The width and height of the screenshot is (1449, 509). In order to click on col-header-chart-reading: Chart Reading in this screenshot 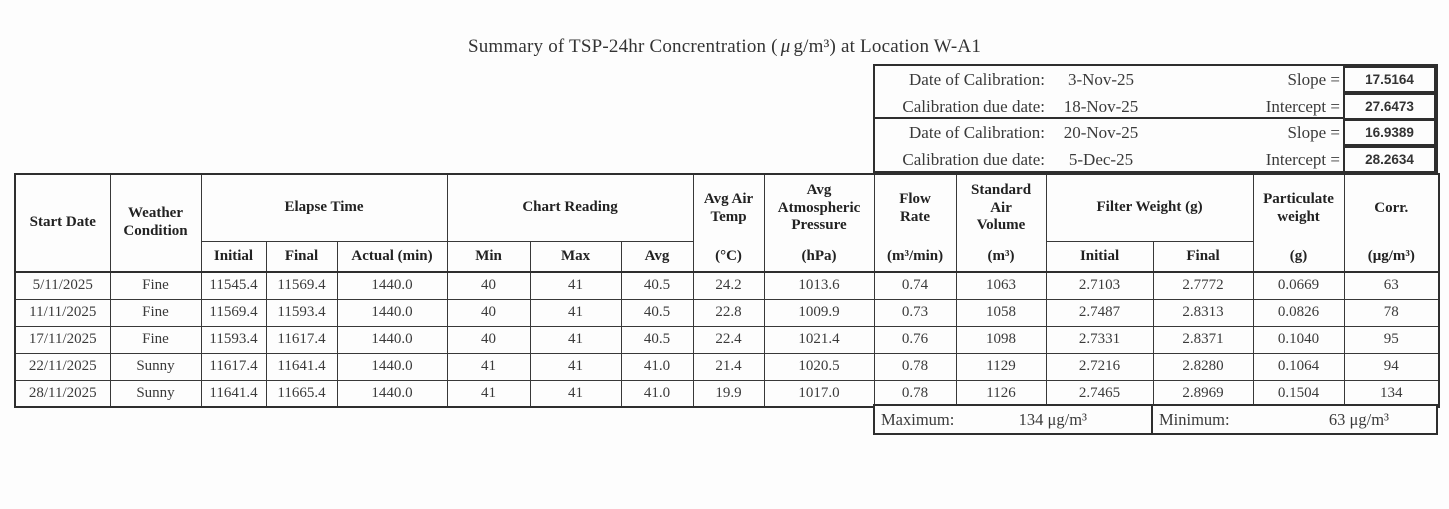, I will do `click(570, 208)`.